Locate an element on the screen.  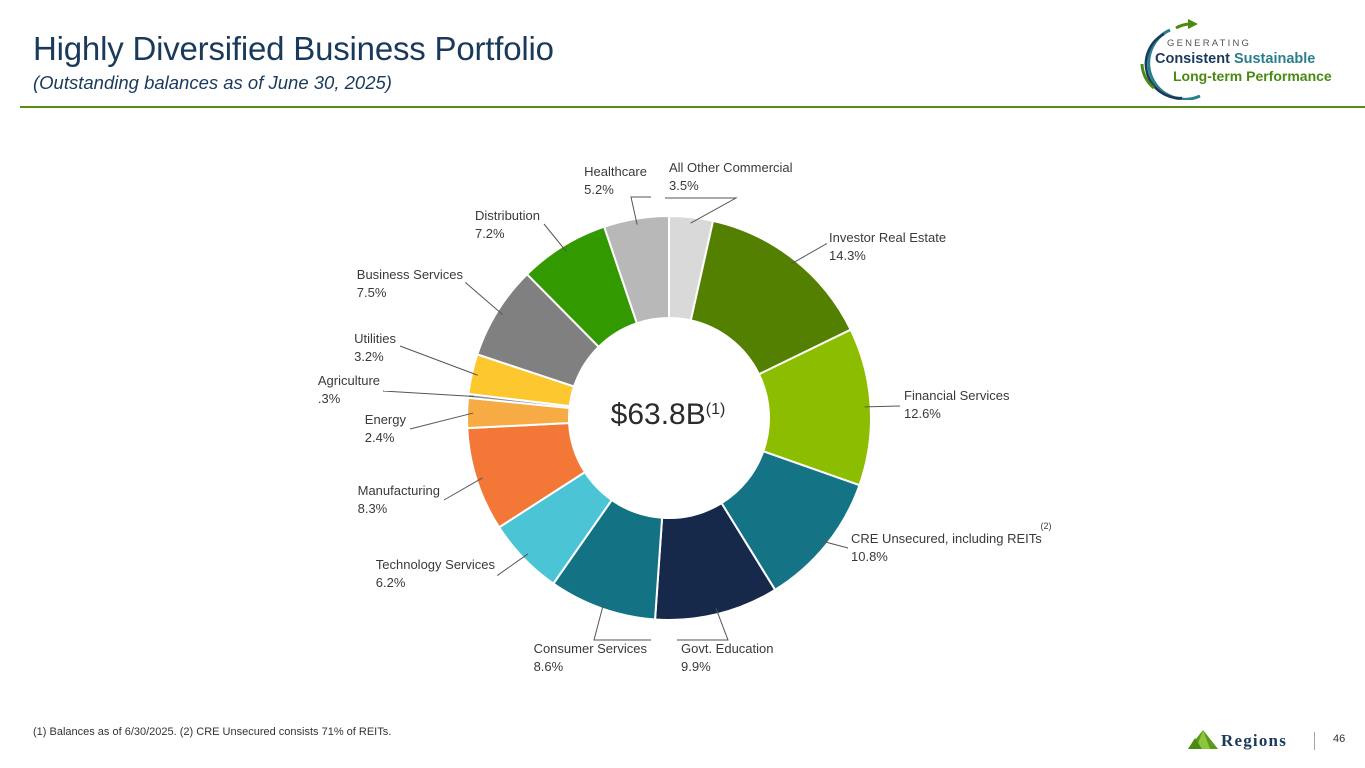
slice-label-name: Healthcare is located at coordinates (615, 171).